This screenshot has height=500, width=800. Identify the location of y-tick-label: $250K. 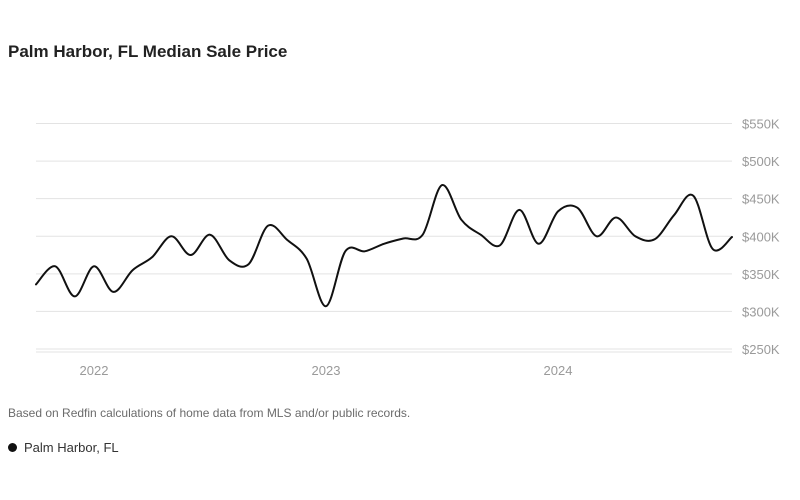
(761, 349).